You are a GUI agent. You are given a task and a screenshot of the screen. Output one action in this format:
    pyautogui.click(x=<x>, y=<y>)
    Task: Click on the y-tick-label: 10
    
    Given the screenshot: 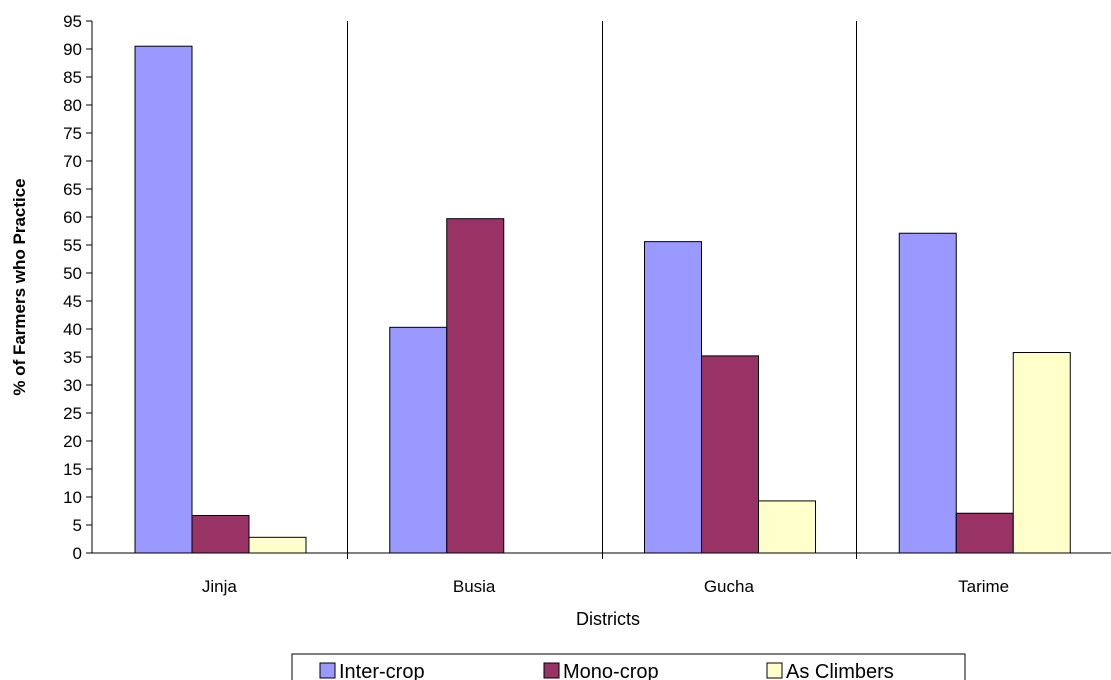 What is the action you would take?
    pyautogui.click(x=72, y=497)
    